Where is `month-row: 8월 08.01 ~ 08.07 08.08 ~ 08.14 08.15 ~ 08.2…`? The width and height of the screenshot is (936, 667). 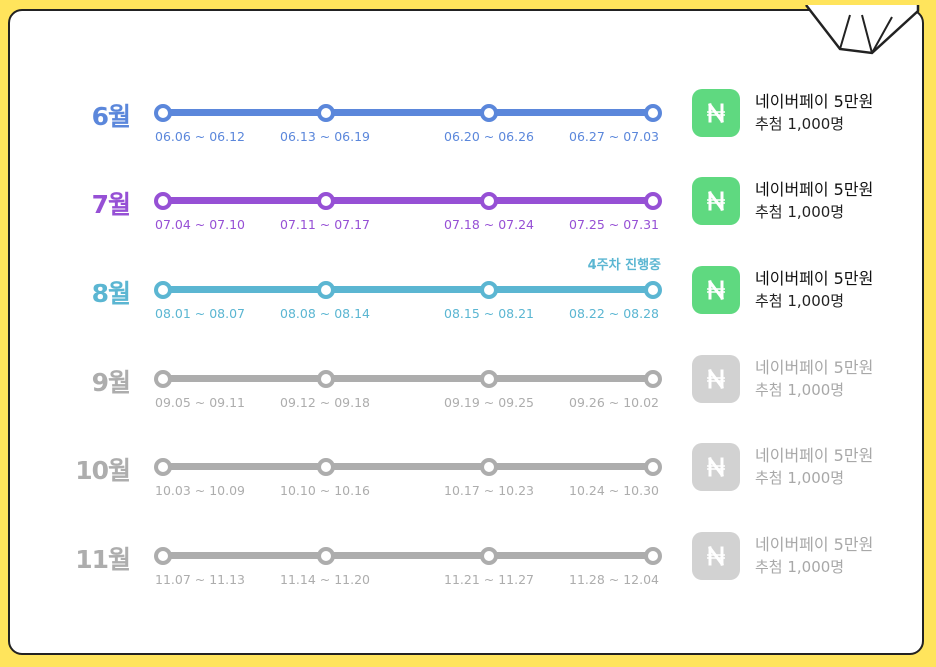 month-row: 8월 08.01 ~ 08.07 08.08 ~ 08.14 08.15 ~ 08.2… is located at coordinates (468, 304).